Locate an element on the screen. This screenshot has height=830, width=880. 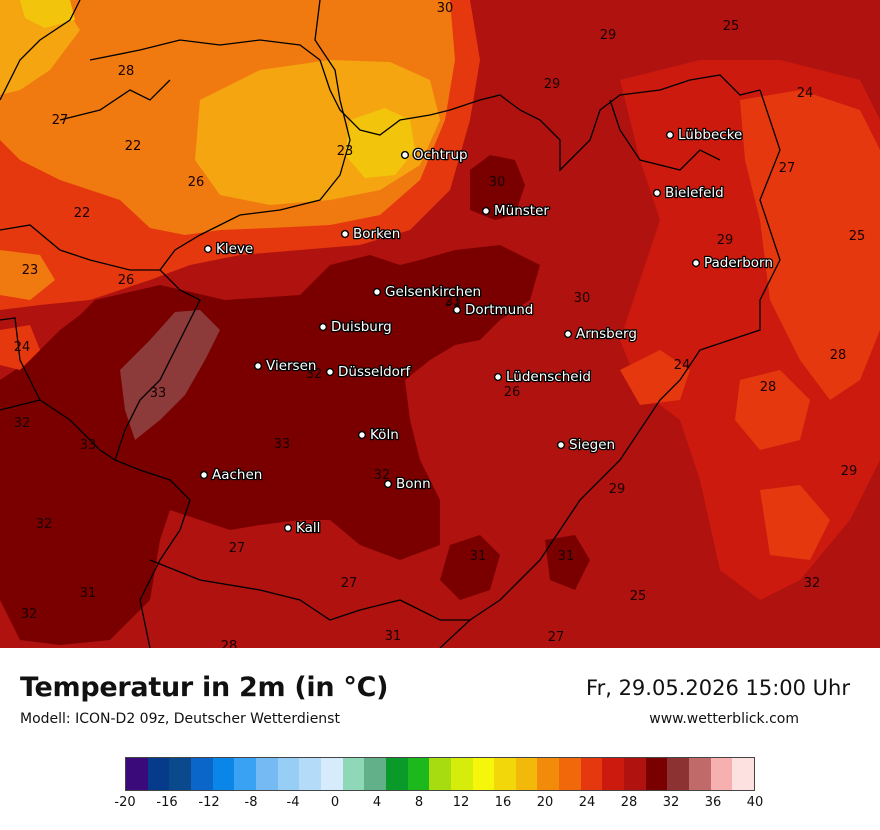
color-scale is located at coordinates (440, 774).